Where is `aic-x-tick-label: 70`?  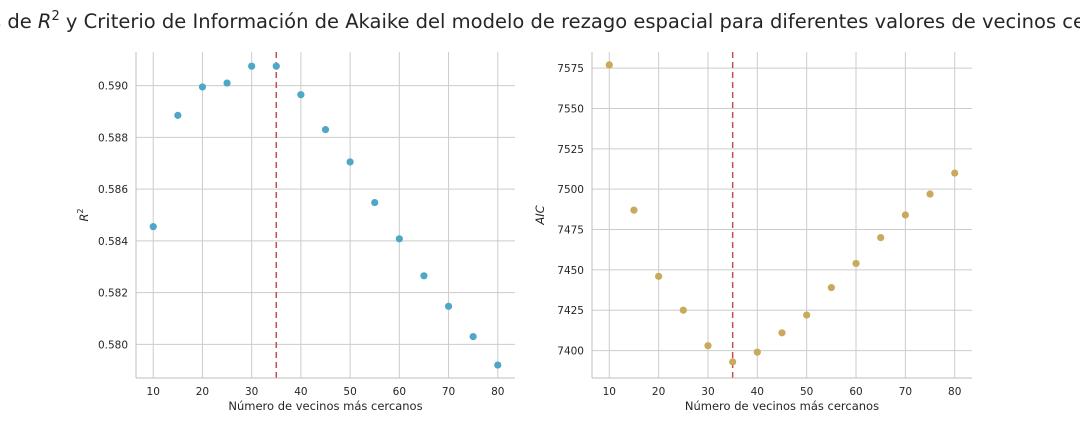 aic-x-tick-label: 70 is located at coordinates (905, 392).